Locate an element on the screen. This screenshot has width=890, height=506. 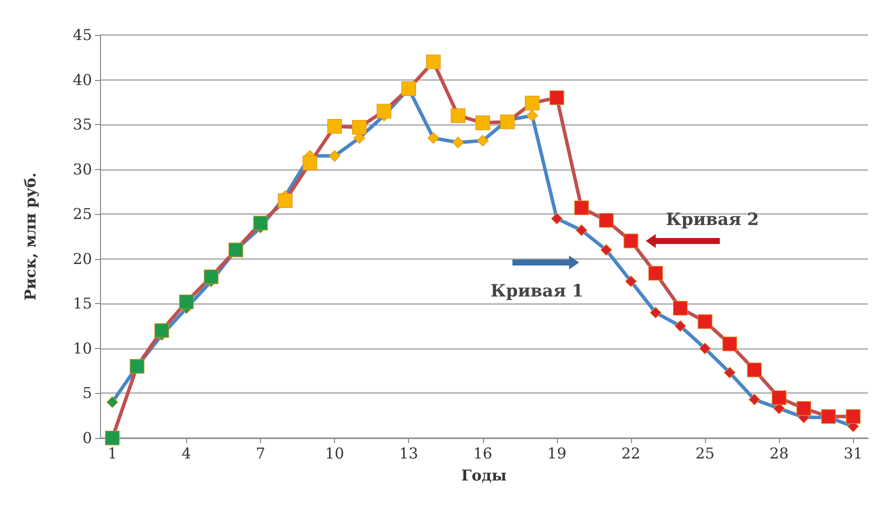
y-tick-label: 15 is located at coordinates (82, 303).